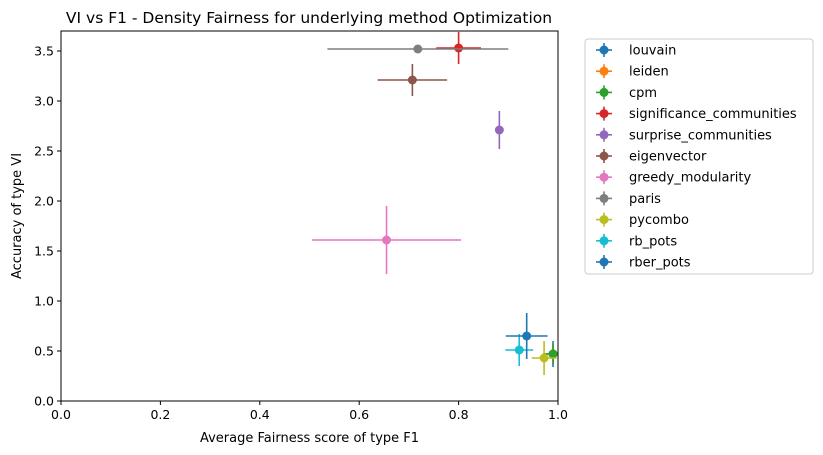 The image size is (823, 455). What do you see at coordinates (459, 414) in the screenshot?
I see `x-tick-label: 0.8` at bounding box center [459, 414].